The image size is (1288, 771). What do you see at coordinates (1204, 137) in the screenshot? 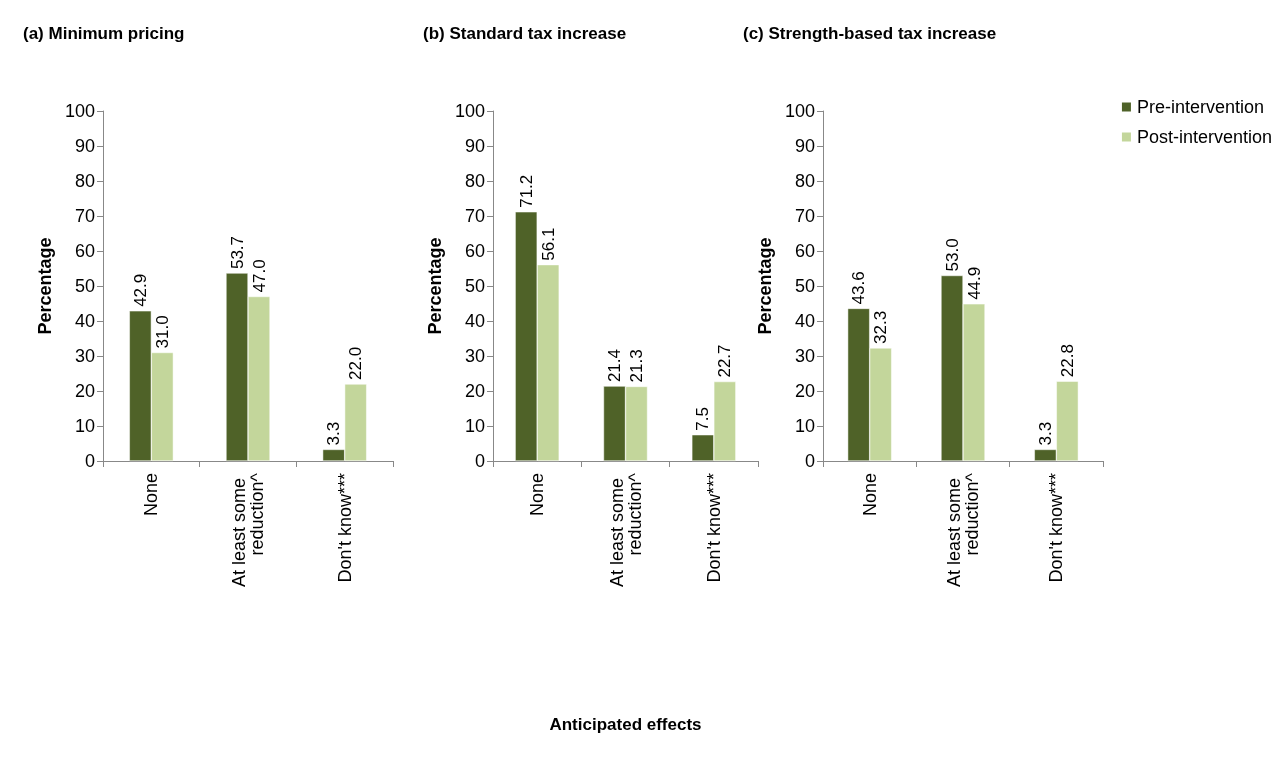
I see `legend-label: Post-intervention` at bounding box center [1204, 137].